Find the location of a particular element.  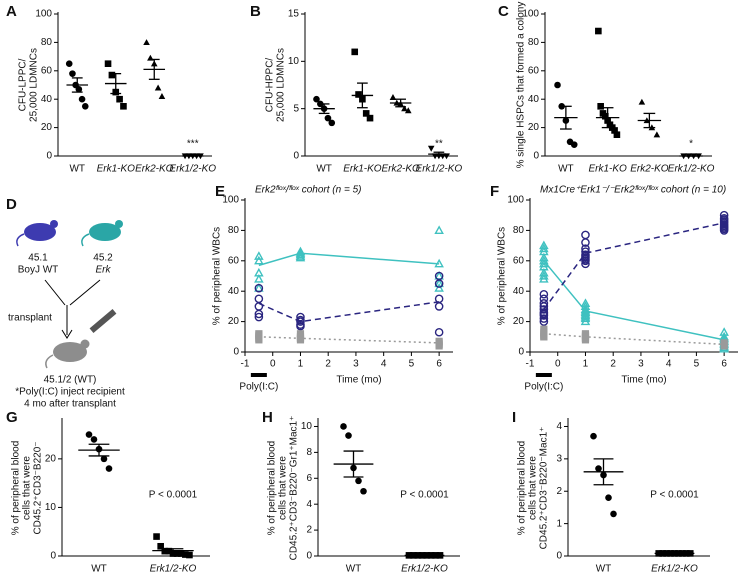

y-tick-label: 15 is located at coordinates (294, 14).